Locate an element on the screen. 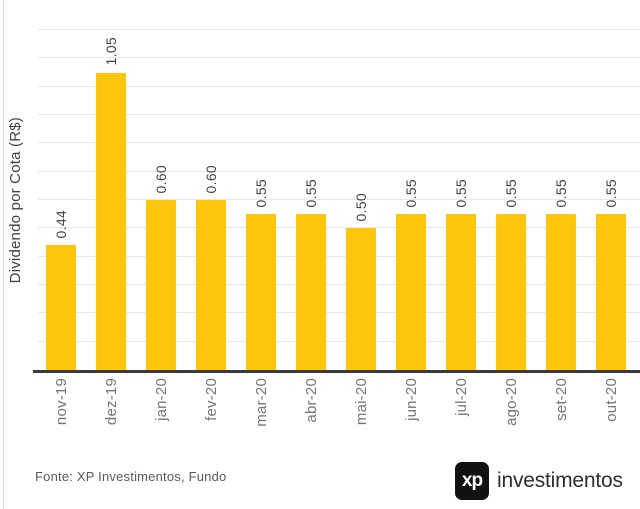 The height and width of the screenshot is (509, 640). x-axis-label-wrap: mar-20 is located at coordinates (261, 409).